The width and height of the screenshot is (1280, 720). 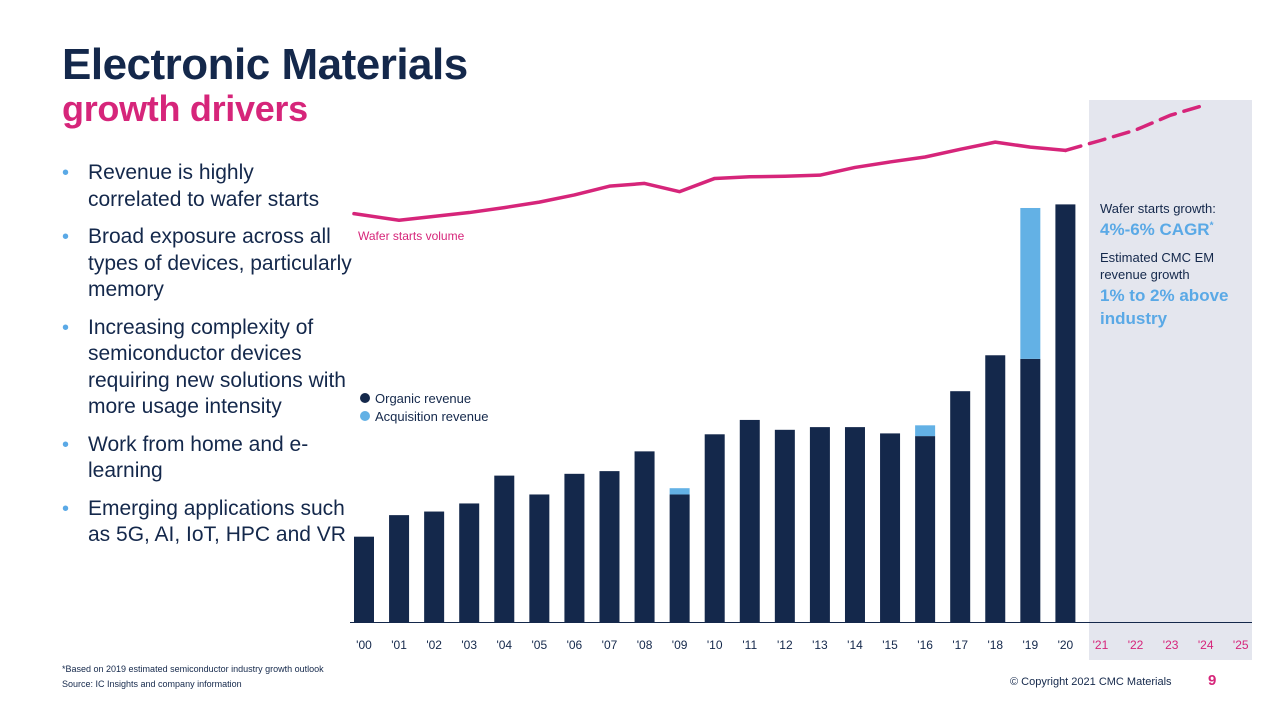 What do you see at coordinates (1170, 380) in the screenshot?
I see `forecast-region` at bounding box center [1170, 380].